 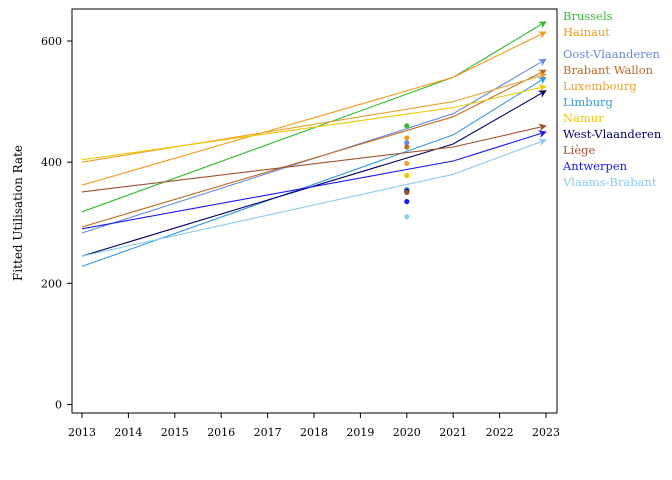 I want to click on x-tick-label: 2017, so click(x=268, y=432).